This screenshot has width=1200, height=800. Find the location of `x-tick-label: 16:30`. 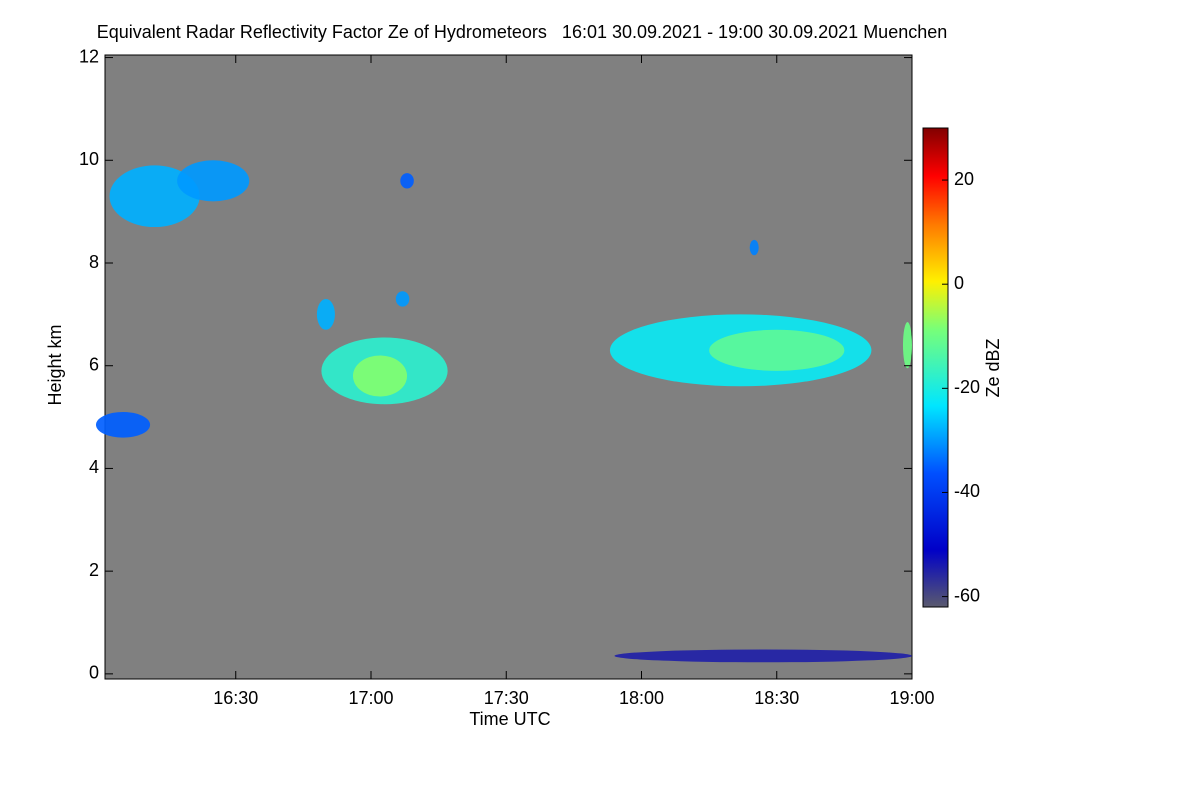

x-tick-label: 16:30 is located at coordinates (235, 698).